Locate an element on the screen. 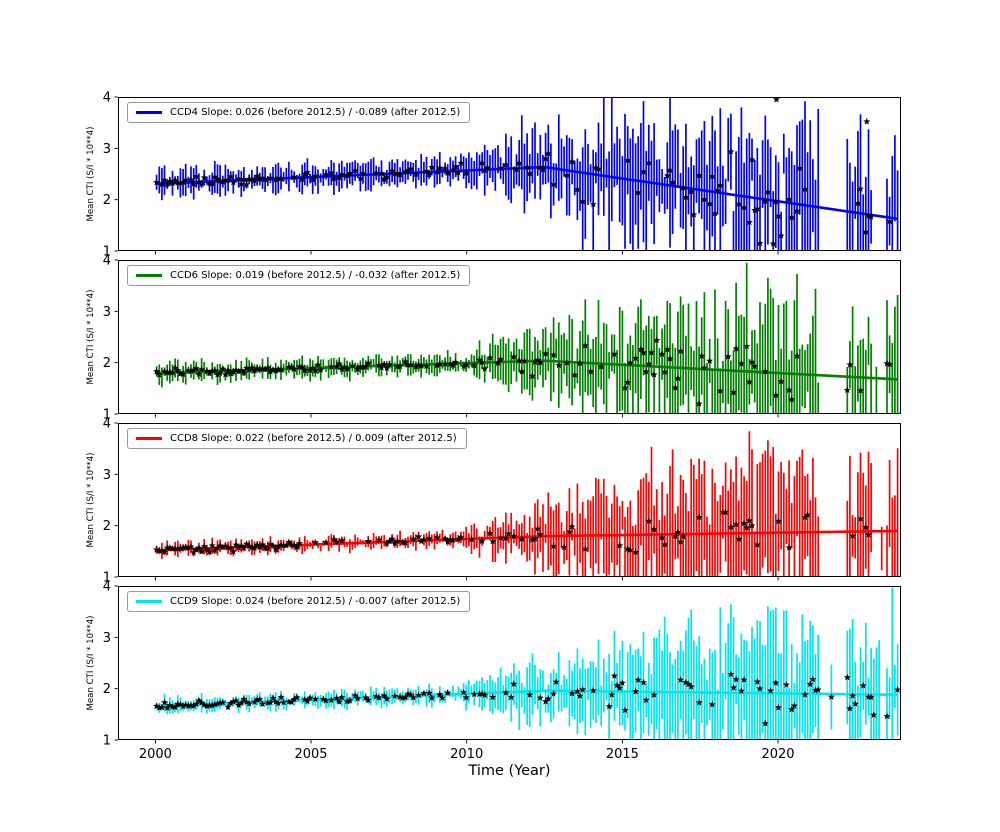 The height and width of the screenshot is (832, 1000). svg-text: 2020 is located at coordinates (777, 754).